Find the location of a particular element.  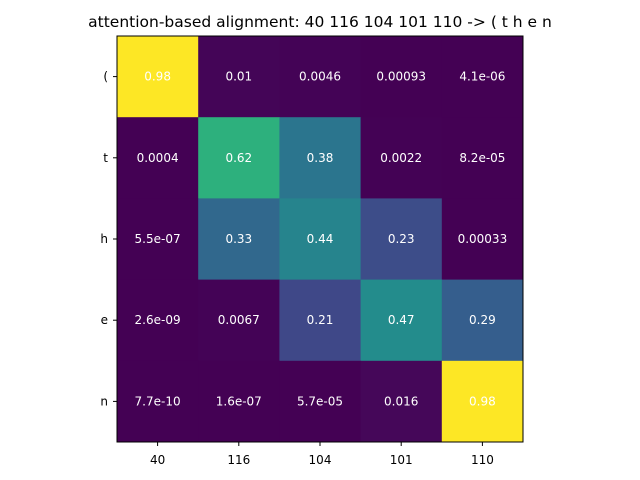

y-axis-ticks: ( t h e n is located at coordinates (108, 239).